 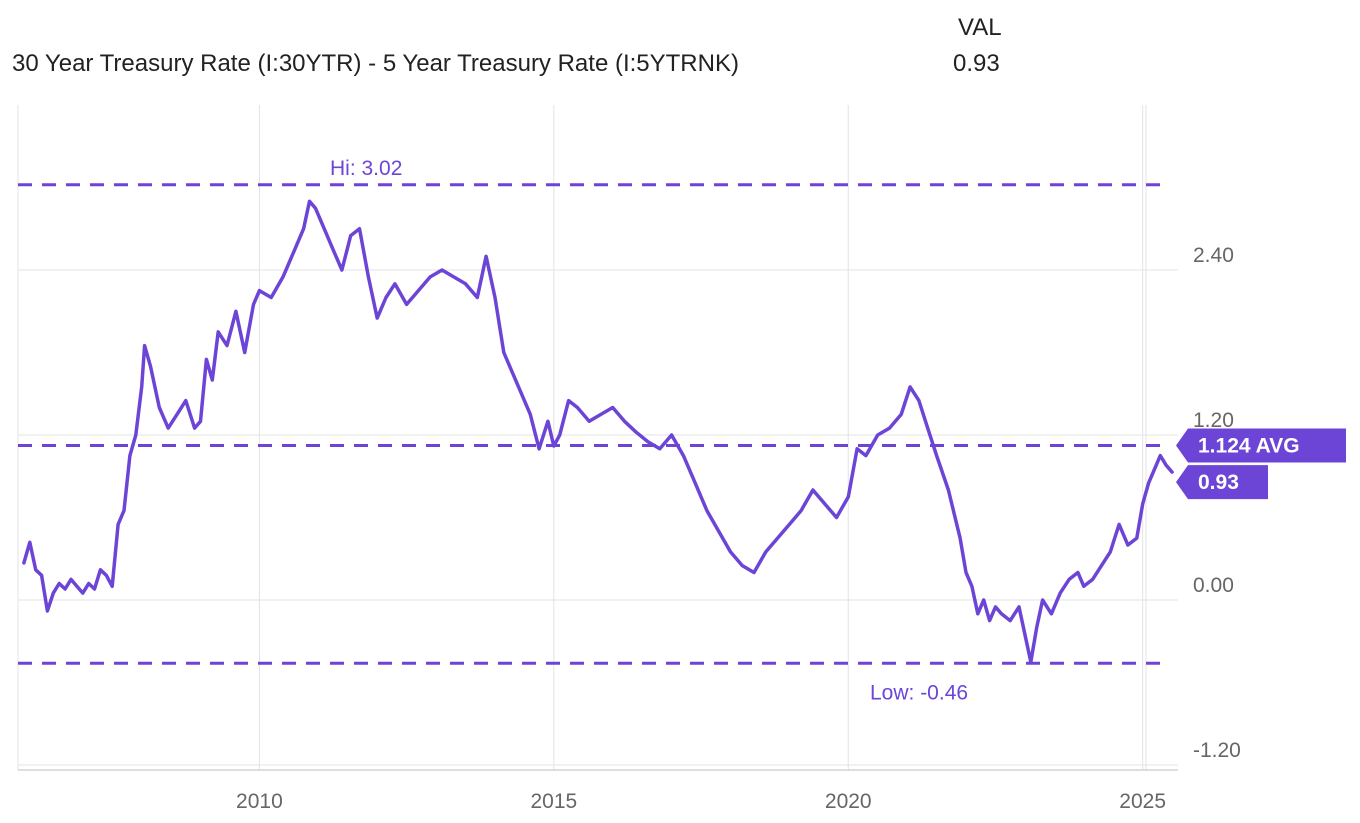 I want to click on legend-column-header: VAL, so click(x=980, y=27).